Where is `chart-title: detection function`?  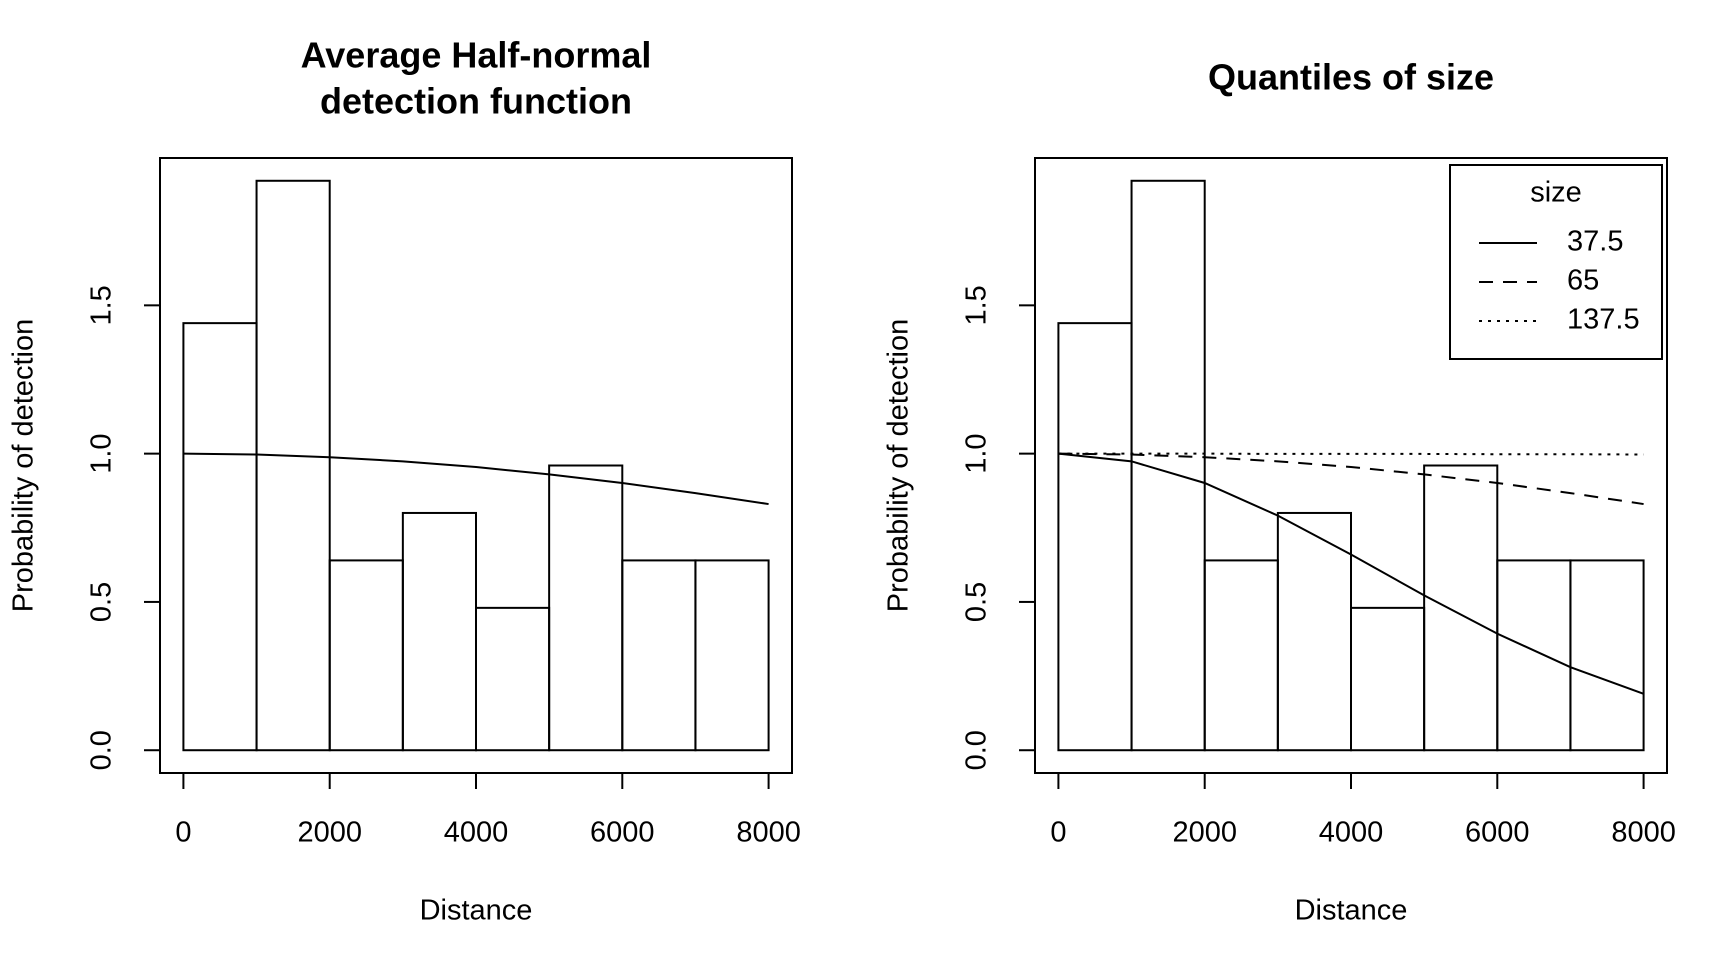 chart-title: detection function is located at coordinates (476, 101).